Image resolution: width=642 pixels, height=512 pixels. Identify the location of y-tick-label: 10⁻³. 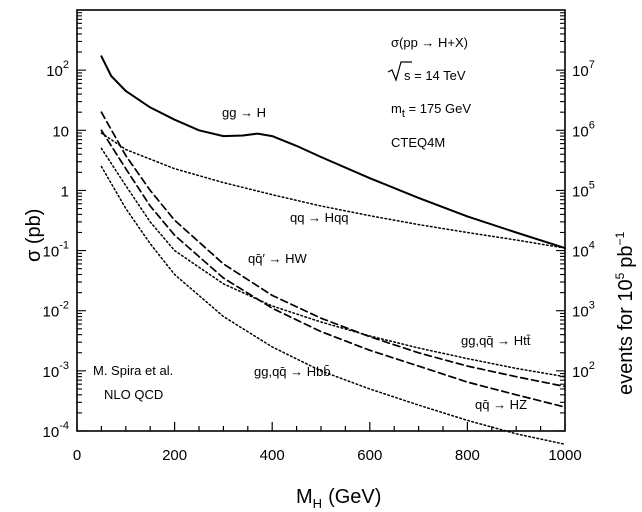
(56, 370).